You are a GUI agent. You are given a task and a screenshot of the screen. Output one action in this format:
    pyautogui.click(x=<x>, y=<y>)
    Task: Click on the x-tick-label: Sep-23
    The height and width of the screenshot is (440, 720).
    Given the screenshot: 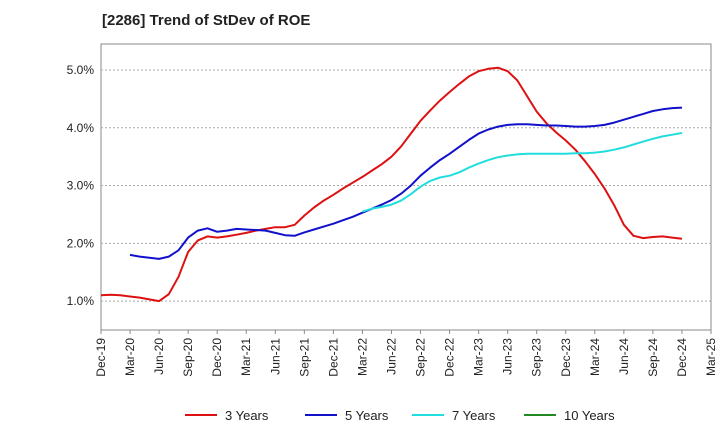 What is the action you would take?
    pyautogui.click(x=537, y=357)
    